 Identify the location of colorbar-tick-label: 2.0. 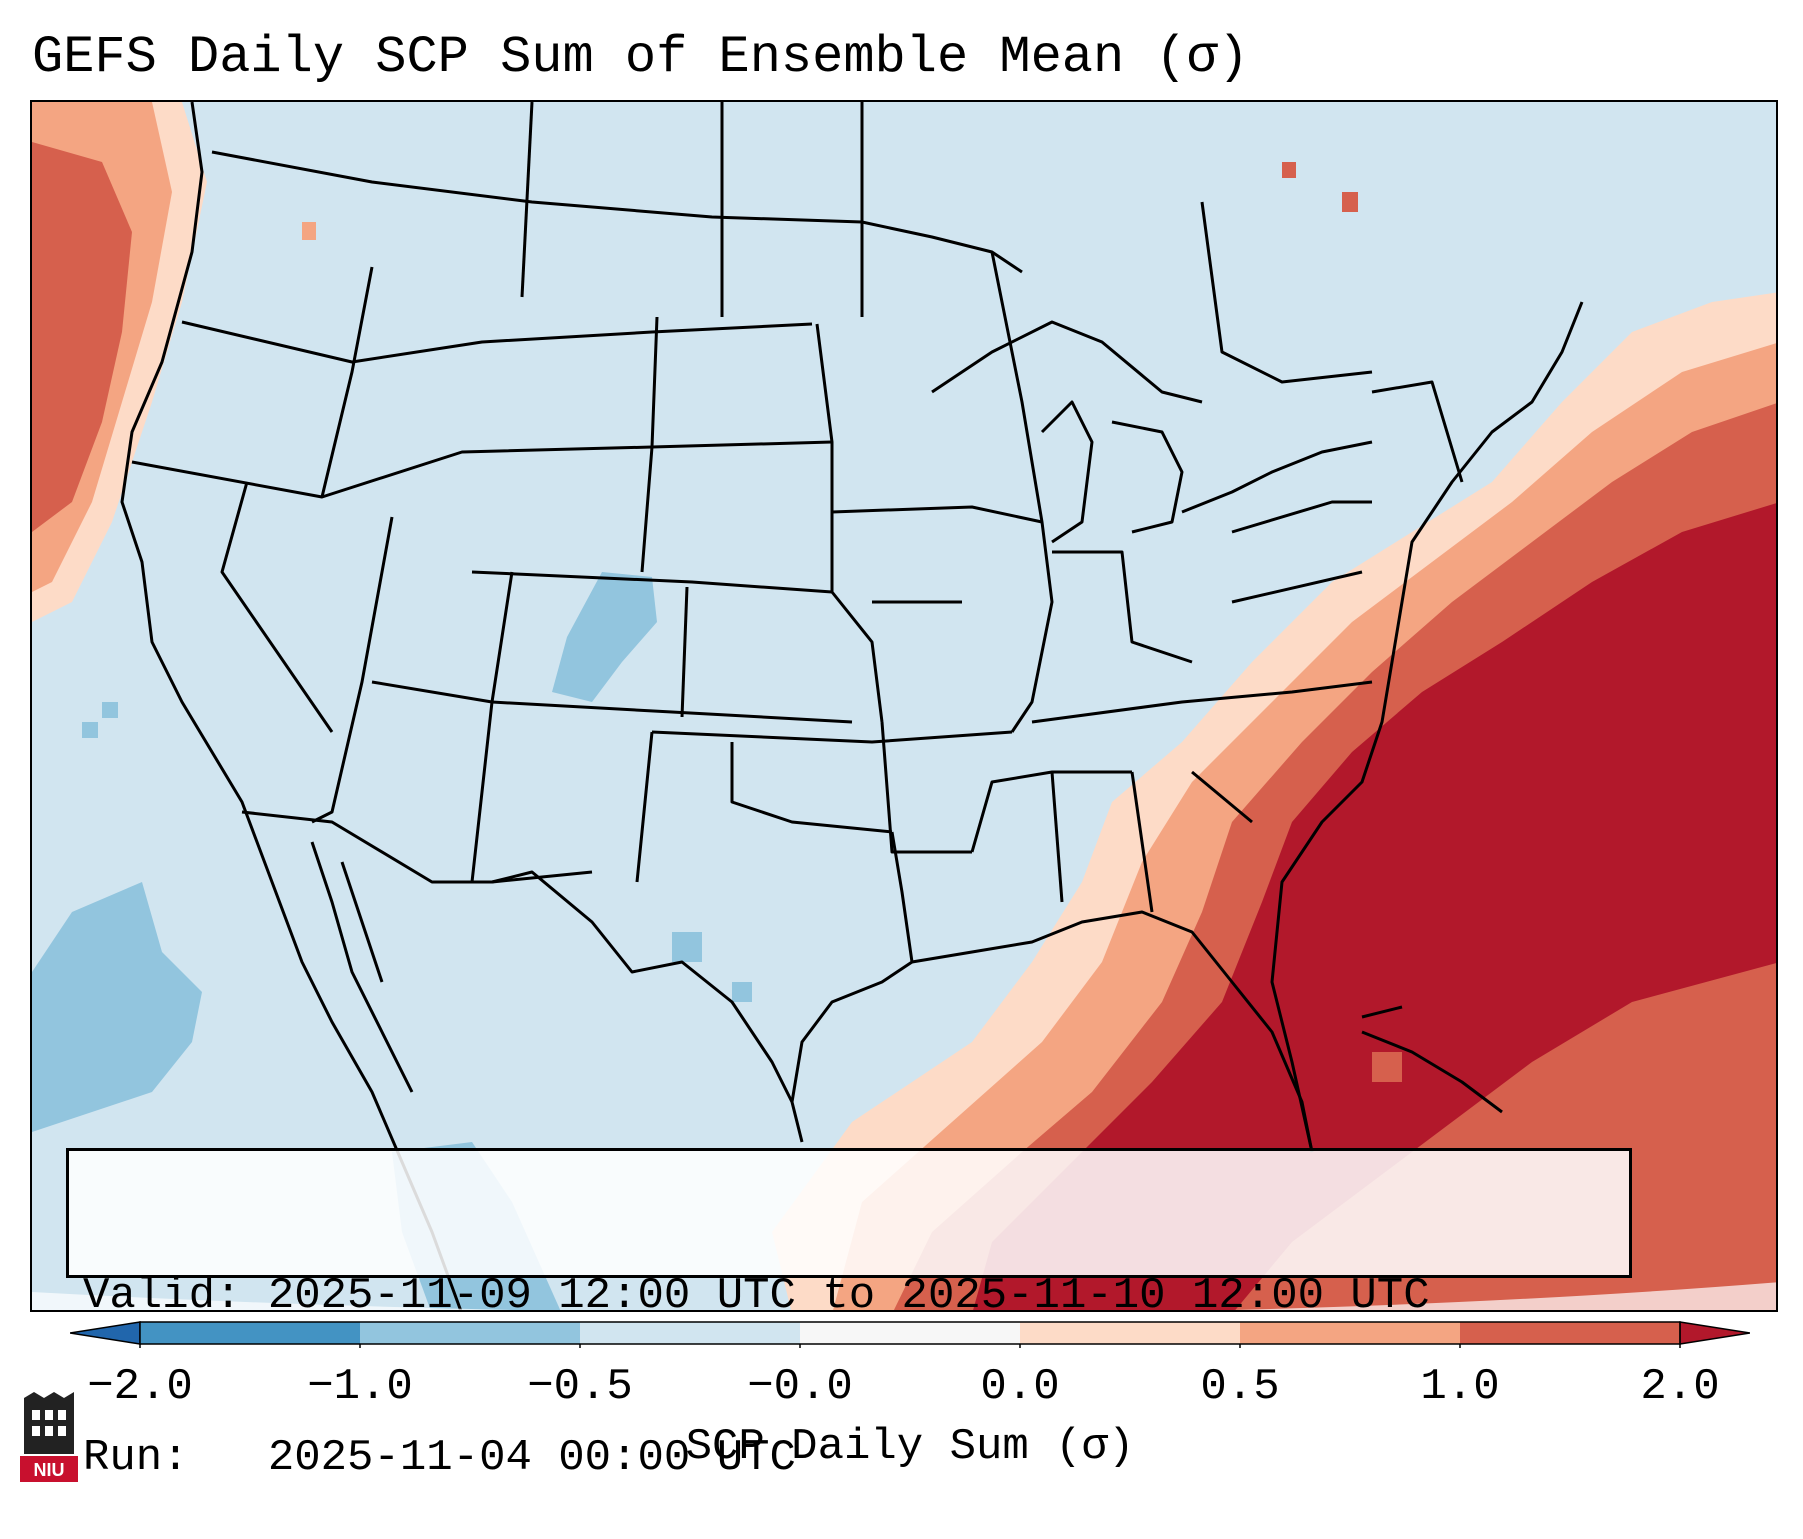
(1680, 1387).